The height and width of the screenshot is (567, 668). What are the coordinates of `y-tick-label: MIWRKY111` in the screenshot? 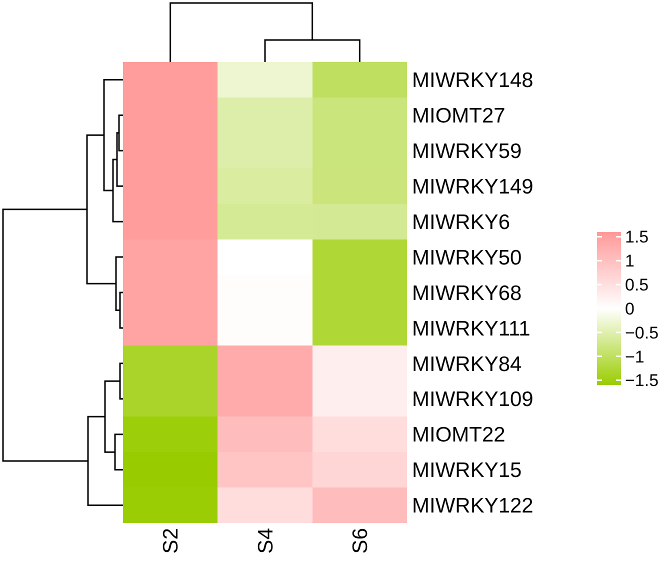 It's located at (471, 328).